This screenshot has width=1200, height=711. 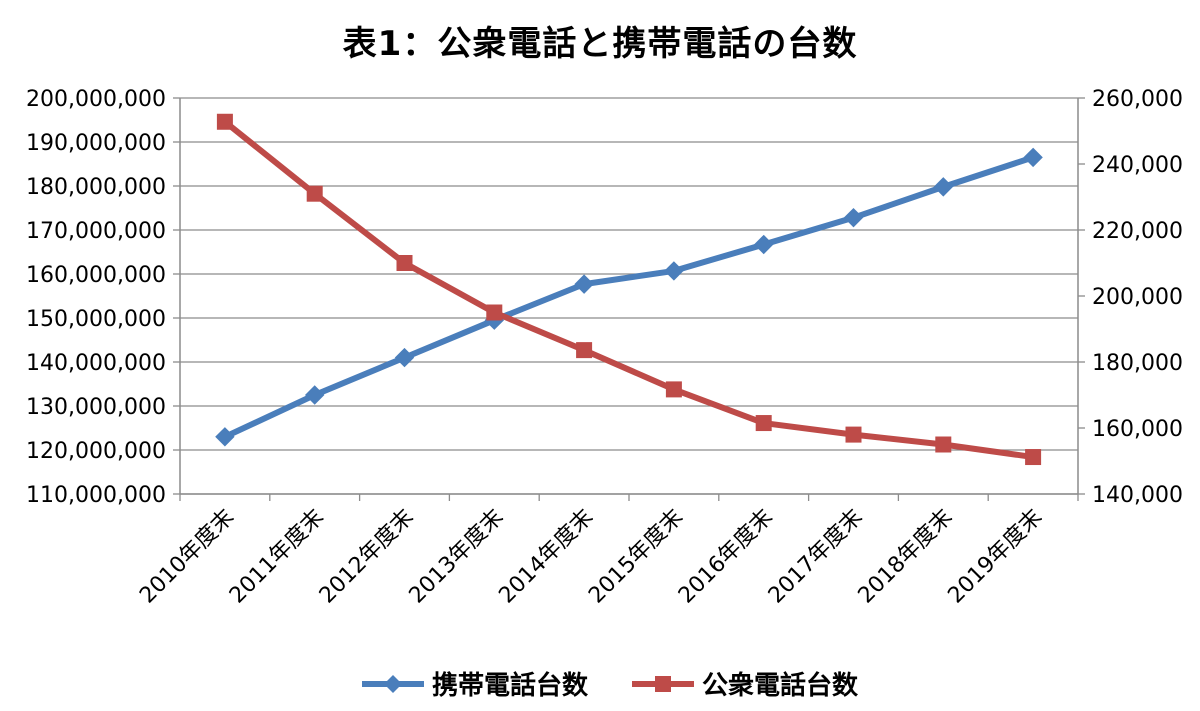 What do you see at coordinates (600, 44) in the screenshot?
I see `chart-title: 表1：公衆電話と携帯電話の台数` at bounding box center [600, 44].